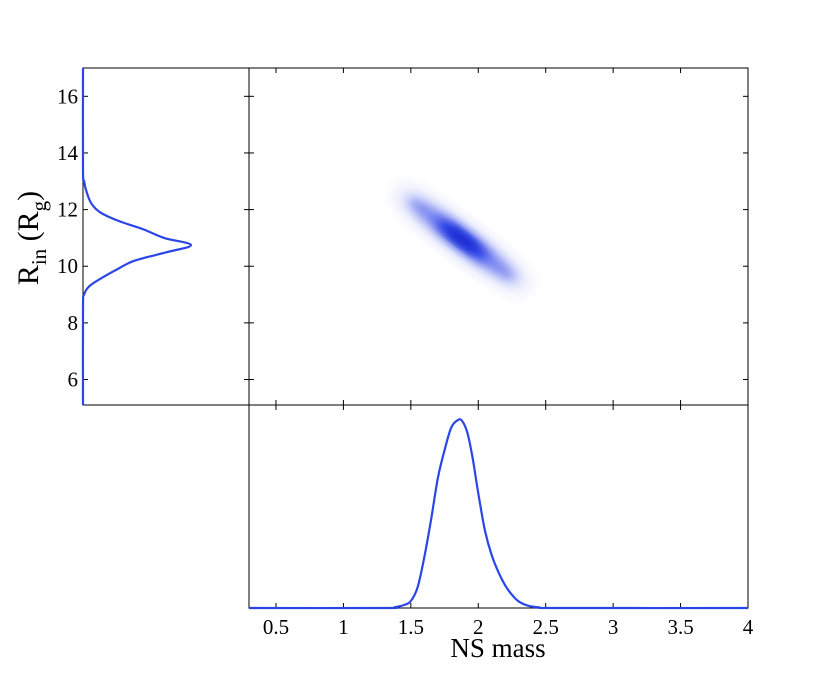 This screenshot has width=830, height=677. Describe the element at coordinates (73, 323) in the screenshot. I see `rin-tick-label: 8` at that location.